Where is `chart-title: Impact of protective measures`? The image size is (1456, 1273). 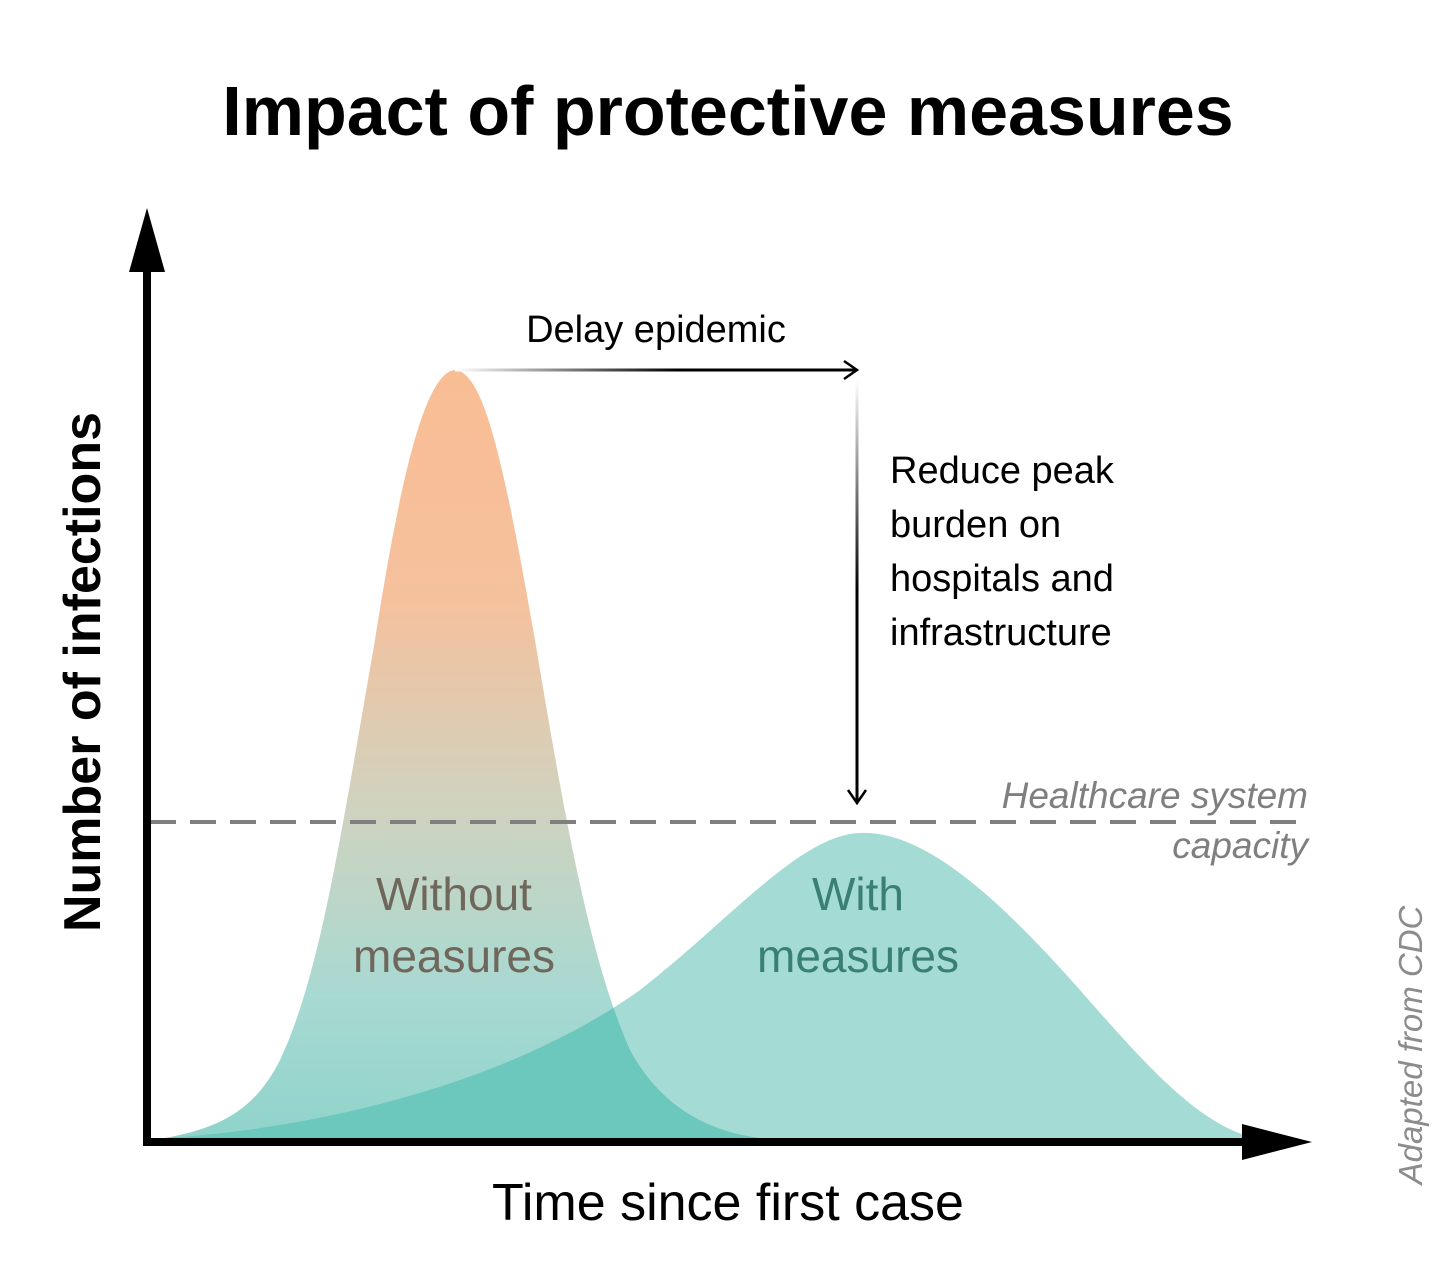 chart-title: Impact of protective measures is located at coordinates (727, 111).